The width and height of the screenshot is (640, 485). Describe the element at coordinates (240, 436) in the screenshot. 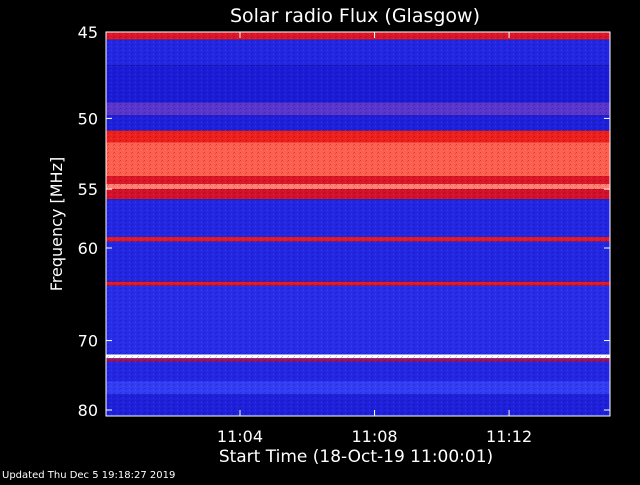

I see `x-tick-label: 11:04` at that location.